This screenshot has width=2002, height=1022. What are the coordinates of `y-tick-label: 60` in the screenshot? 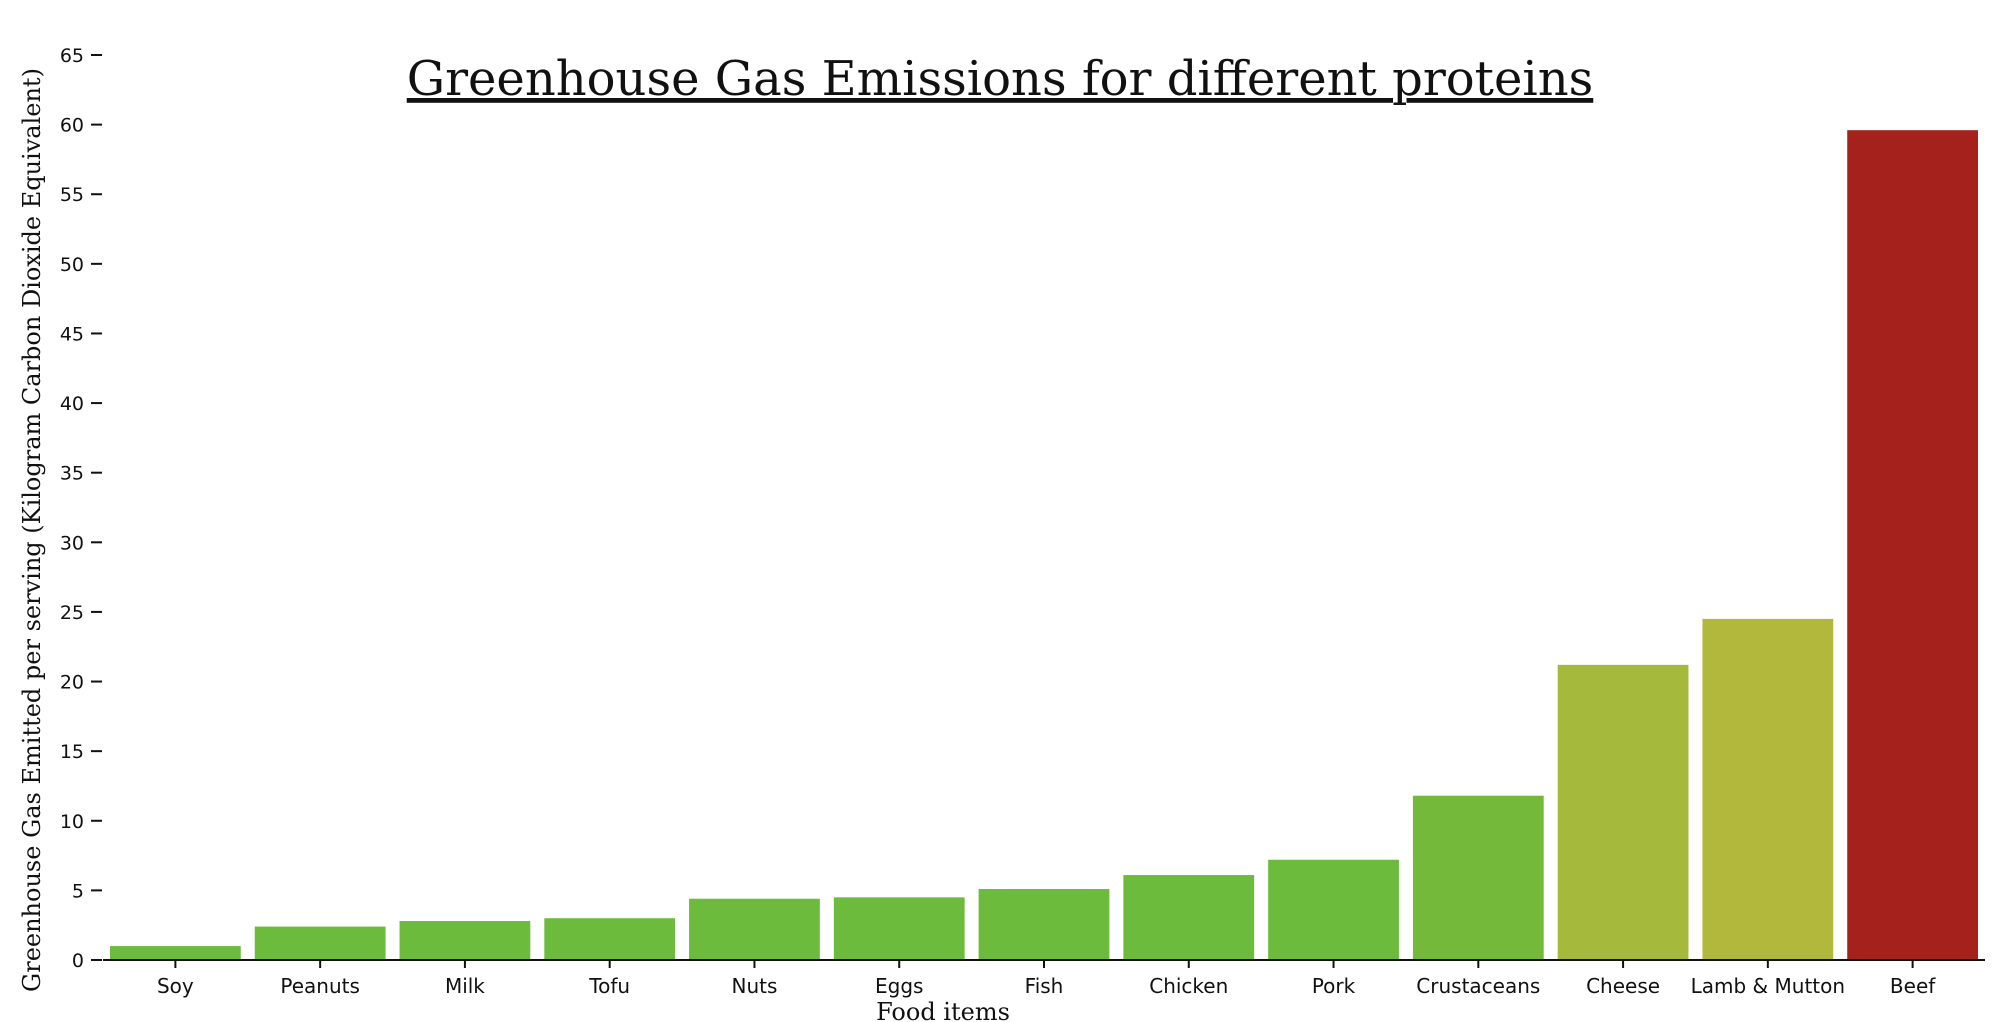 It's located at (72, 126).